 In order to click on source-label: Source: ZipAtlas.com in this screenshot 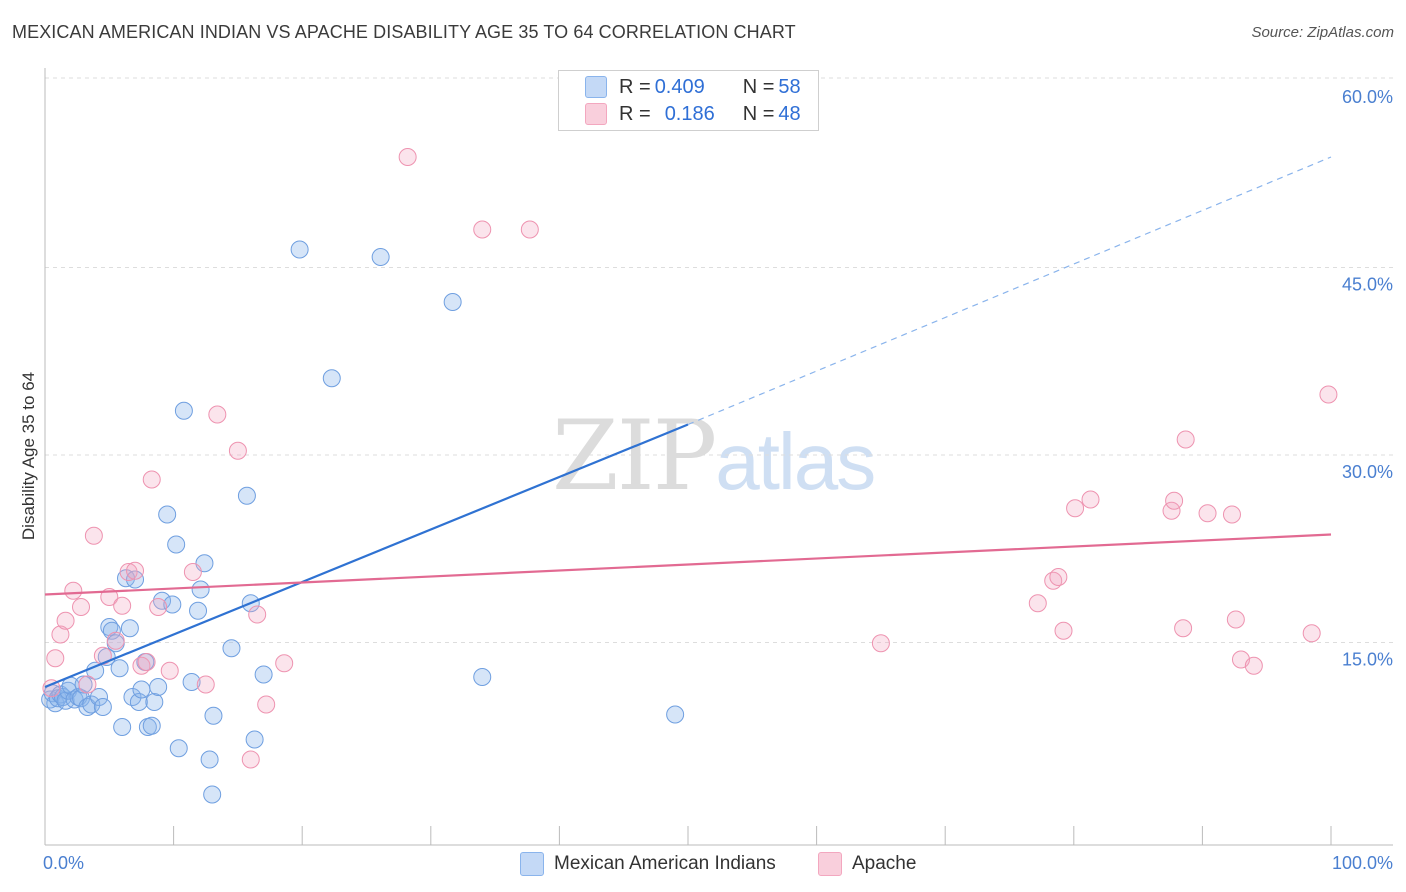, I will do `click(1322, 32)`.